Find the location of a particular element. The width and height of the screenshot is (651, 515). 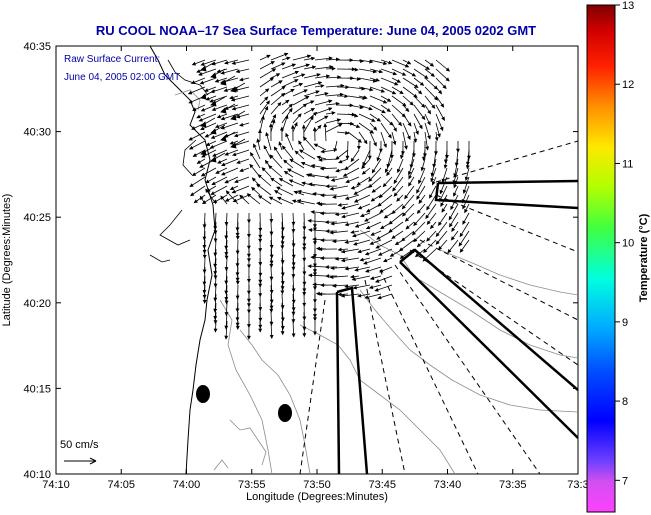

coastline is located at coordinates (182, 260).